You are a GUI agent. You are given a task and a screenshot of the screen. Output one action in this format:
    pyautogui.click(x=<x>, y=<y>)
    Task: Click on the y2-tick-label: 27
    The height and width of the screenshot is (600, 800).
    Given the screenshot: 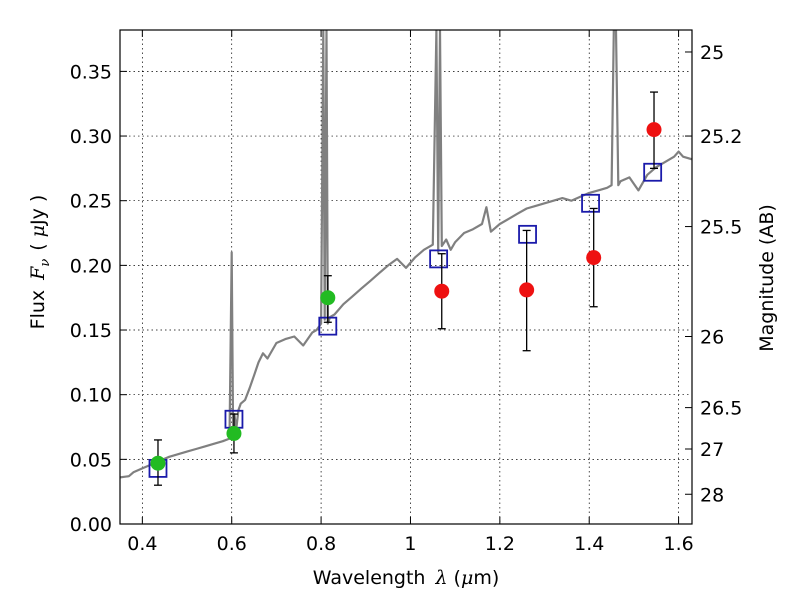 What is the action you would take?
    pyautogui.click(x=712, y=450)
    